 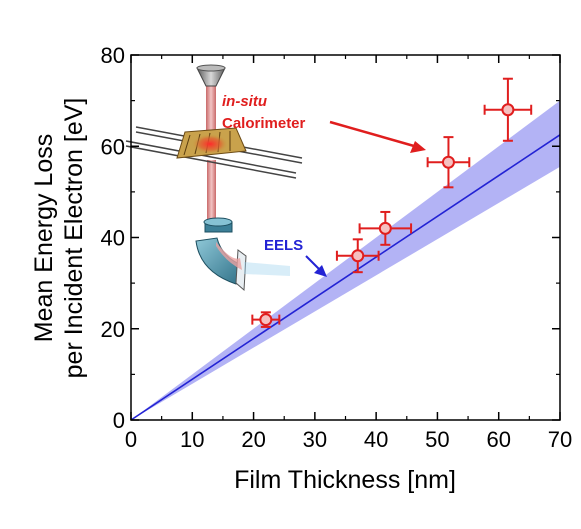 I want to click on annotation-calorimeter: in-situ Calorimeter, so click(x=324, y=123).